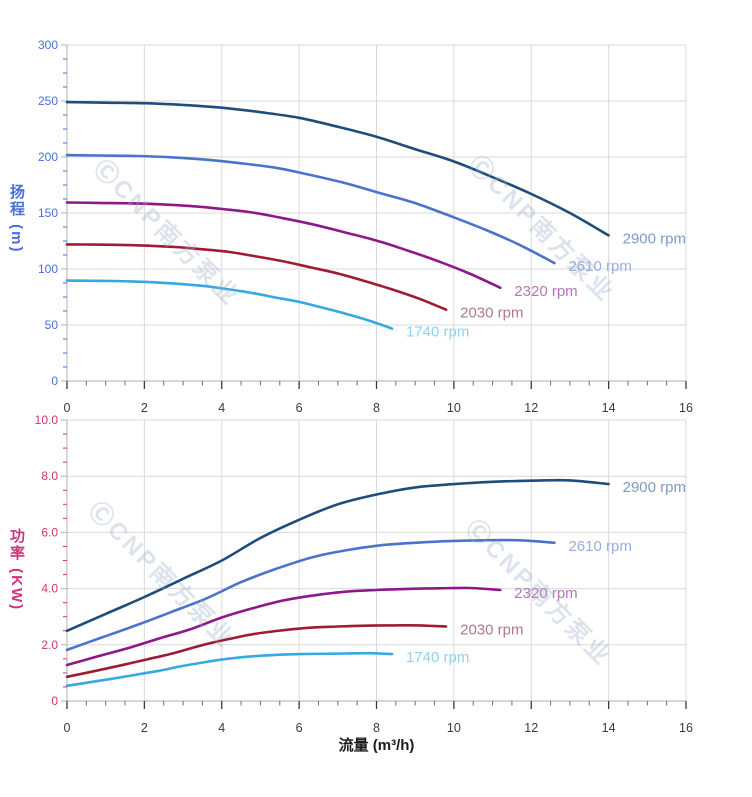 This screenshot has width=752, height=797. I want to click on y-tick-label: 250, so click(48, 101).